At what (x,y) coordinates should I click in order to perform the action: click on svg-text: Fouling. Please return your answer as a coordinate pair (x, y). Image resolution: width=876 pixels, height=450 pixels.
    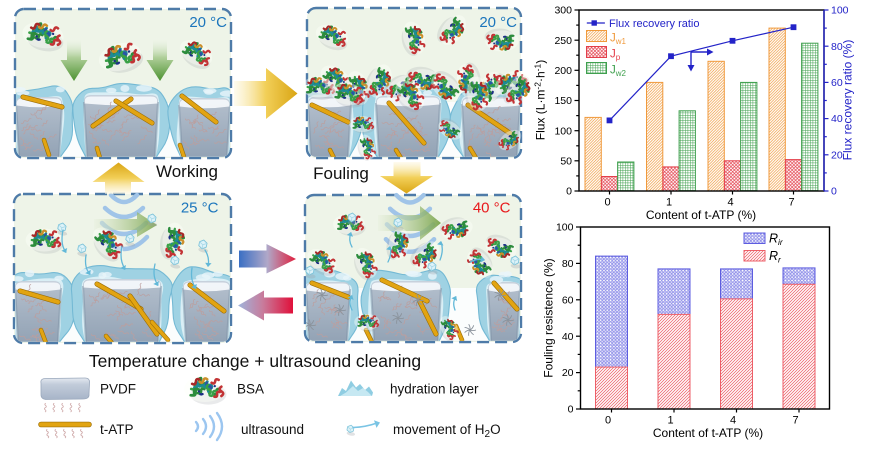
    Looking at the image, I should click on (341, 173).